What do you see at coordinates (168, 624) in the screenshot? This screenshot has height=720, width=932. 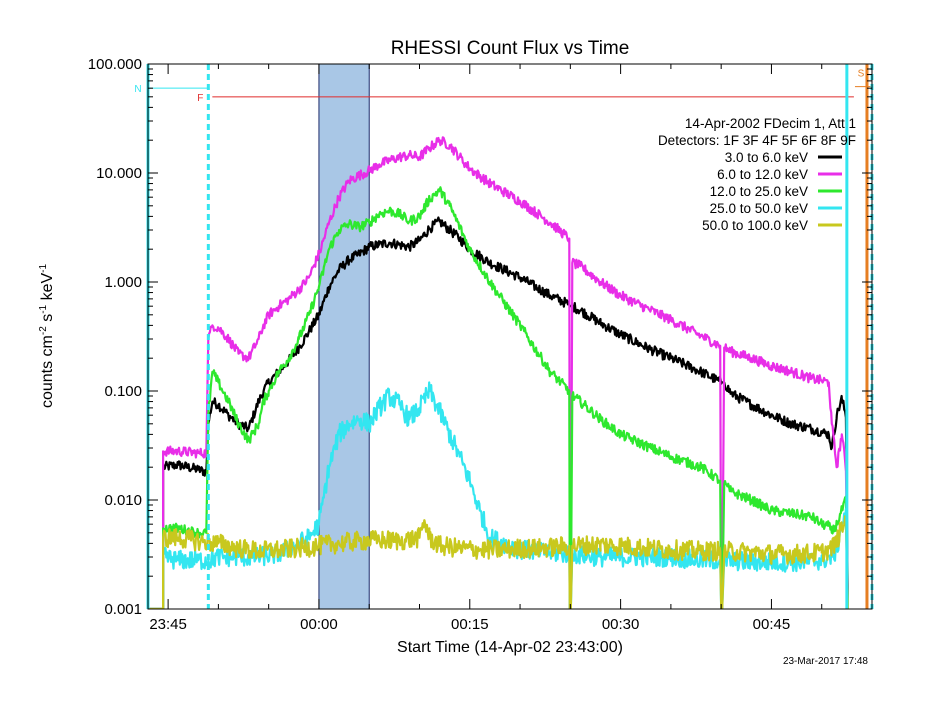 I see `x-tick-label: 23:45` at bounding box center [168, 624].